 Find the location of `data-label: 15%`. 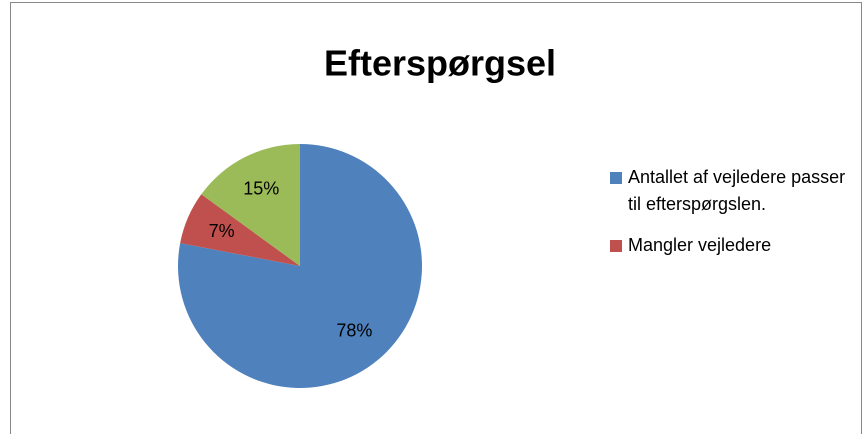

data-label: 15% is located at coordinates (261, 189).